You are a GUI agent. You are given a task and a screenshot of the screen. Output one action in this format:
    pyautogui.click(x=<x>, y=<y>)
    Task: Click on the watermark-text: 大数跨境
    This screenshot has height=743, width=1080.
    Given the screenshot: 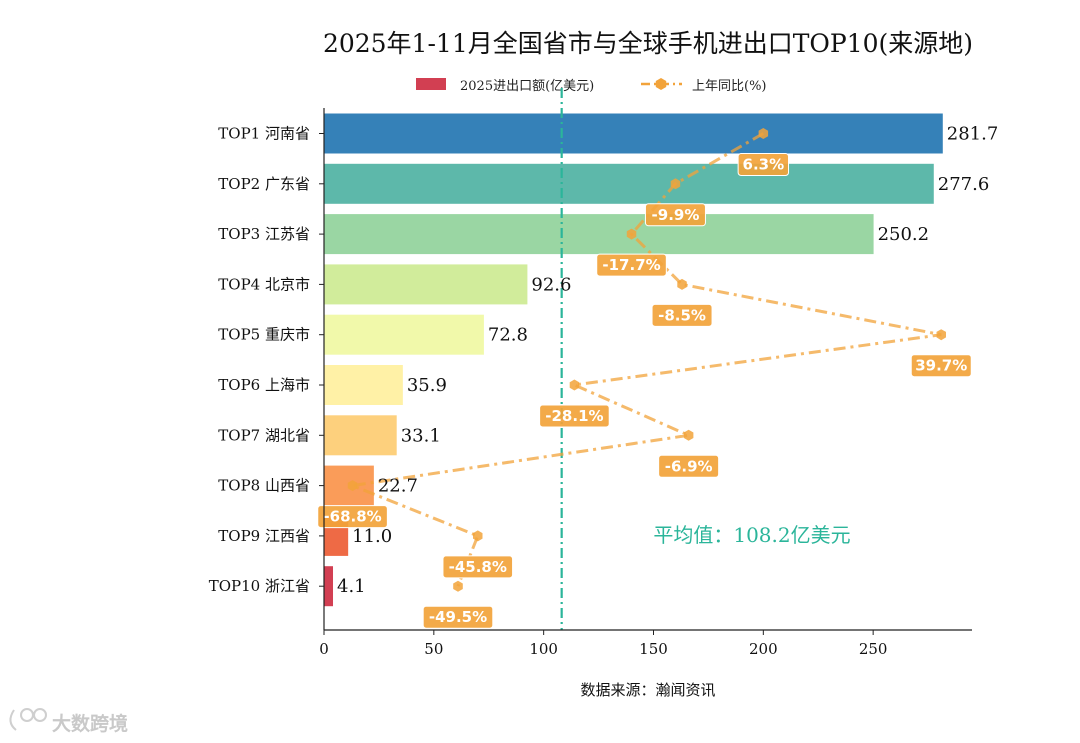 What is the action you would take?
    pyautogui.click(x=90, y=723)
    